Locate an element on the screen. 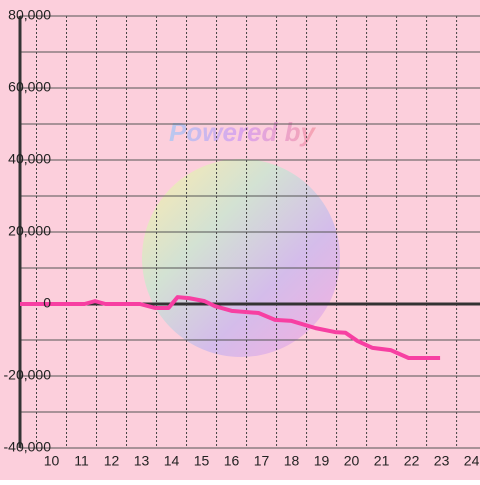 The width and height of the screenshot is (480, 485). y-tick-label: -40,000 is located at coordinates (28, 447).